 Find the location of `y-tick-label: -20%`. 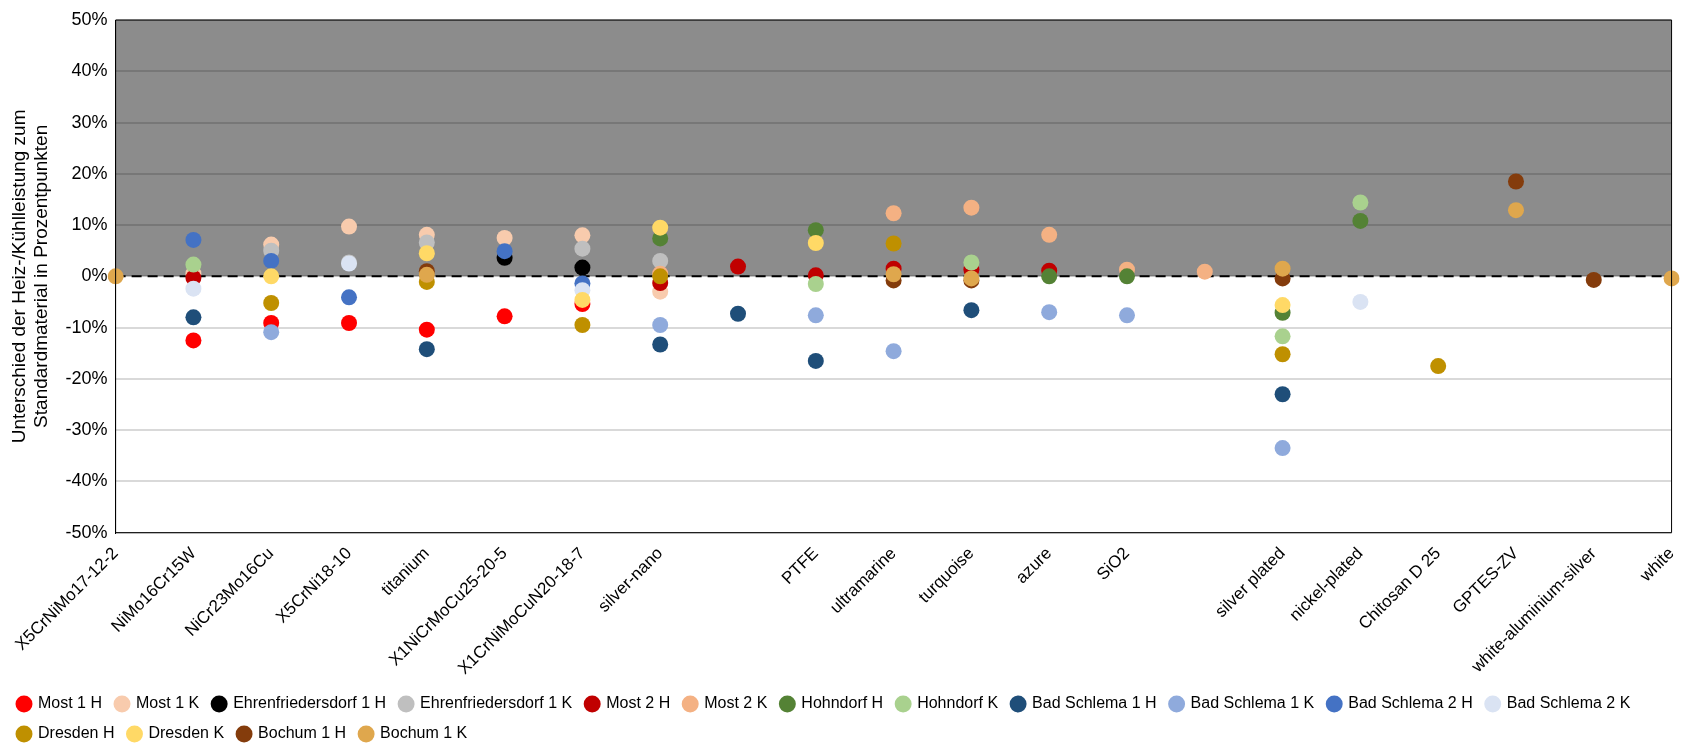

y-tick-label: -20% is located at coordinates (86, 377).